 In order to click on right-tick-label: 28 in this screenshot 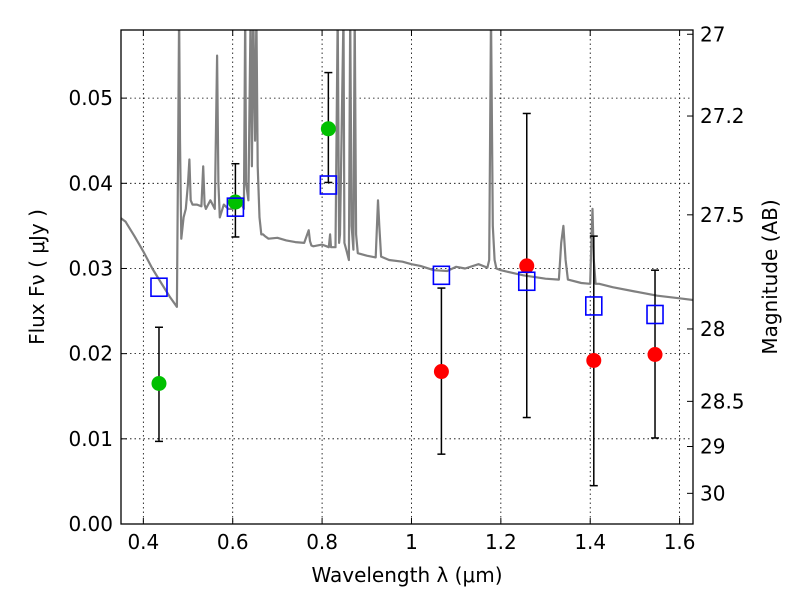, I will do `click(712, 329)`.